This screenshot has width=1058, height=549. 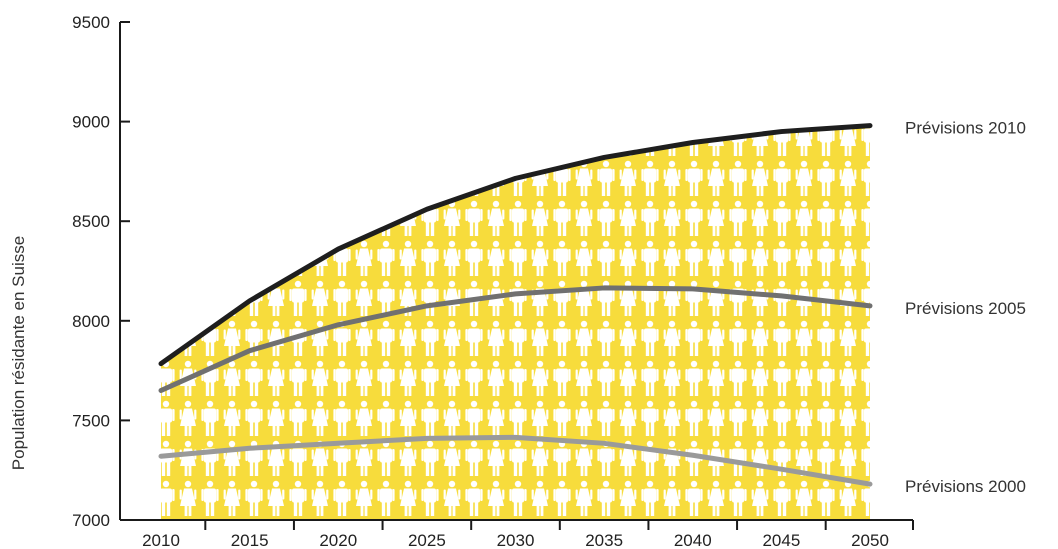 I want to click on x-tick-label: 2025, so click(x=427, y=540).